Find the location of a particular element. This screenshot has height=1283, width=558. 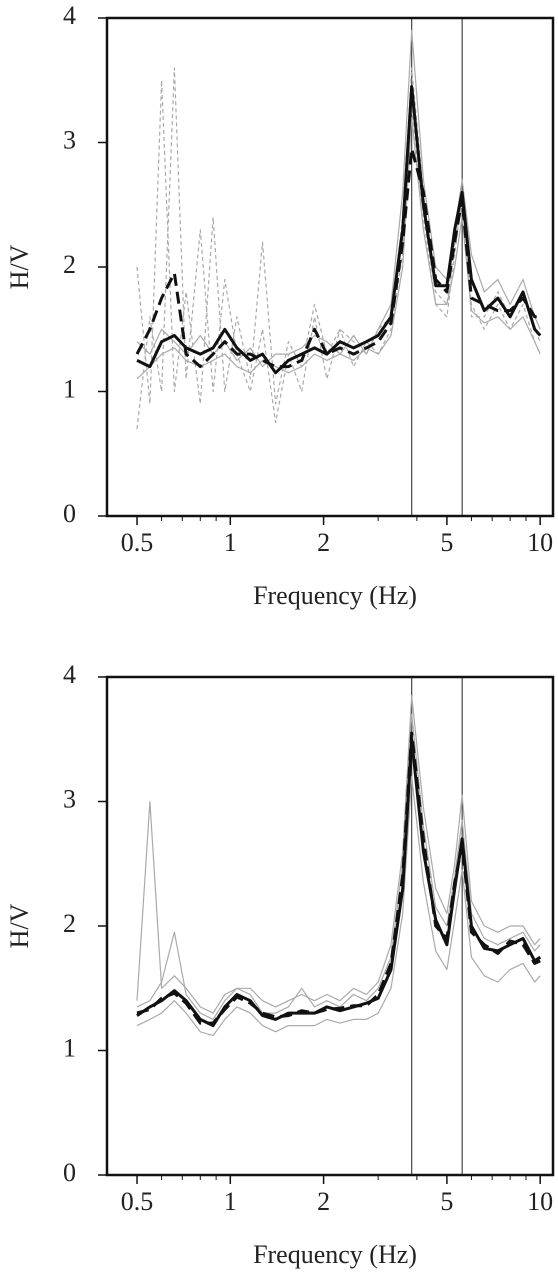

mean-curve is located at coordinates (338, 258).